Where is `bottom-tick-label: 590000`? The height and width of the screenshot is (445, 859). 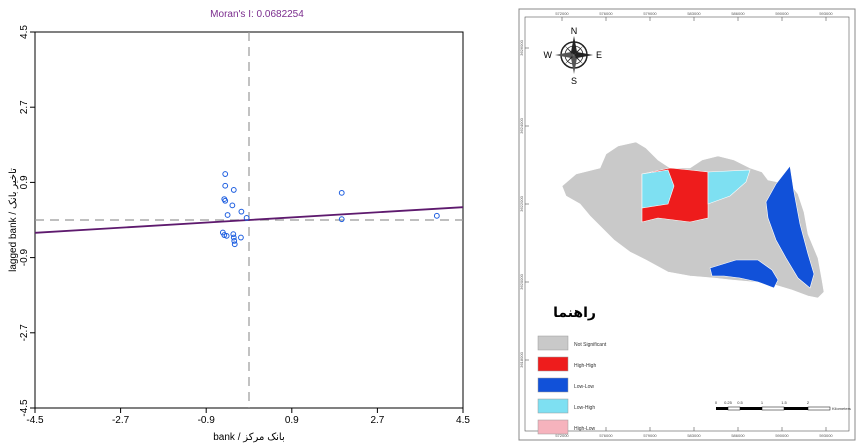
bottom-tick-label: 590000 is located at coordinates (782, 435).